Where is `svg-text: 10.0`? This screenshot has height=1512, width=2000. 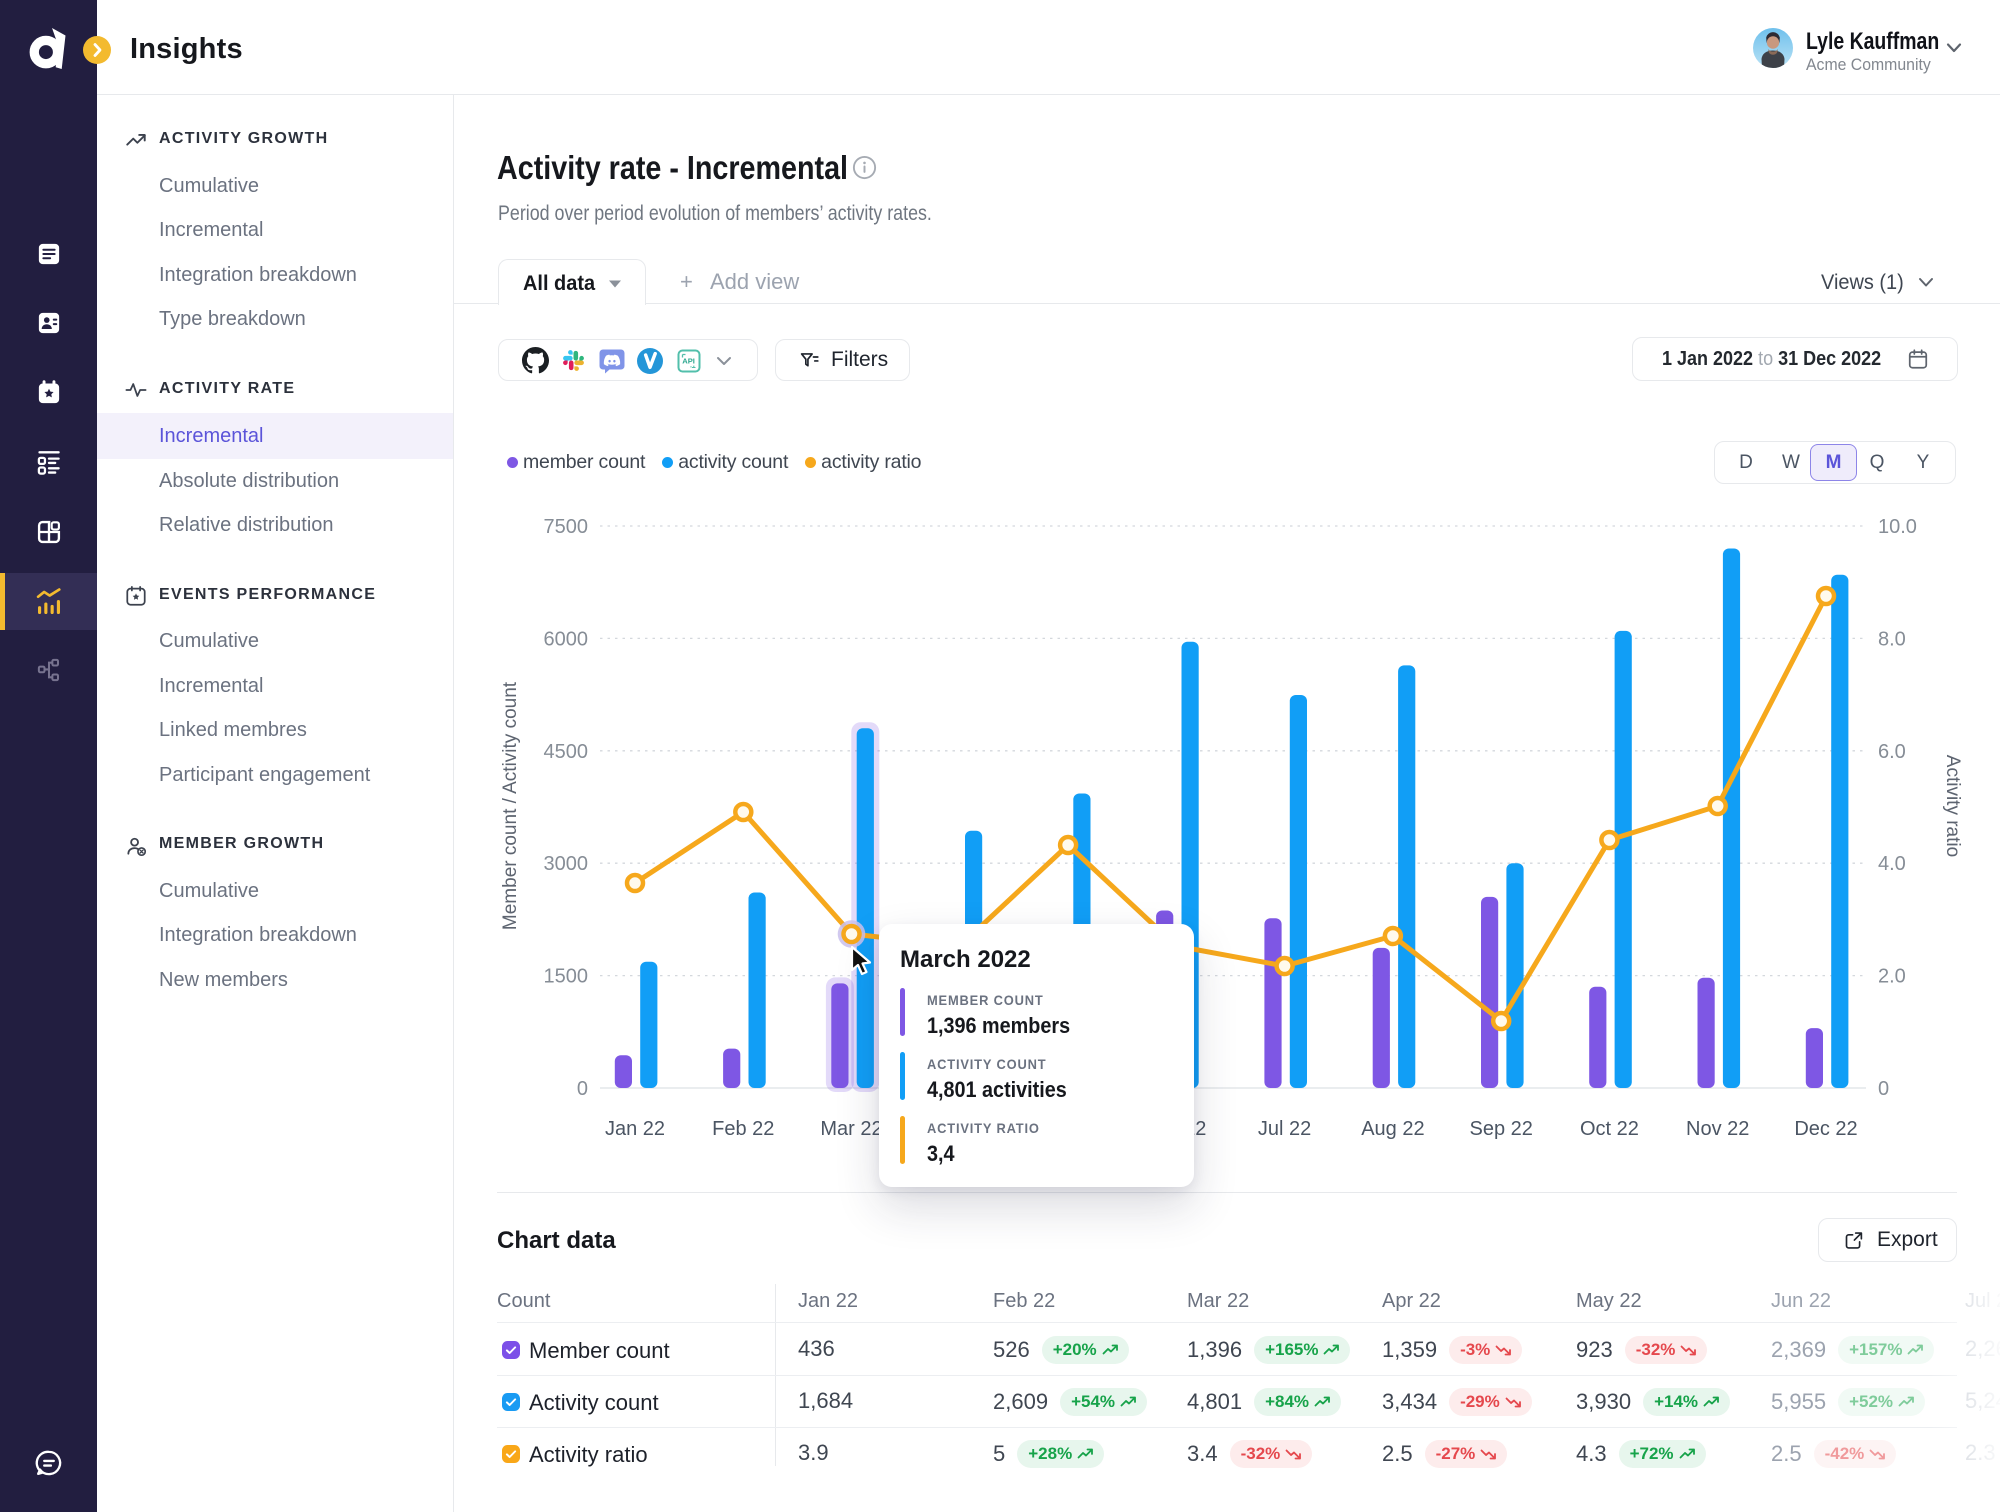 svg-text: 10.0 is located at coordinates (1897, 527).